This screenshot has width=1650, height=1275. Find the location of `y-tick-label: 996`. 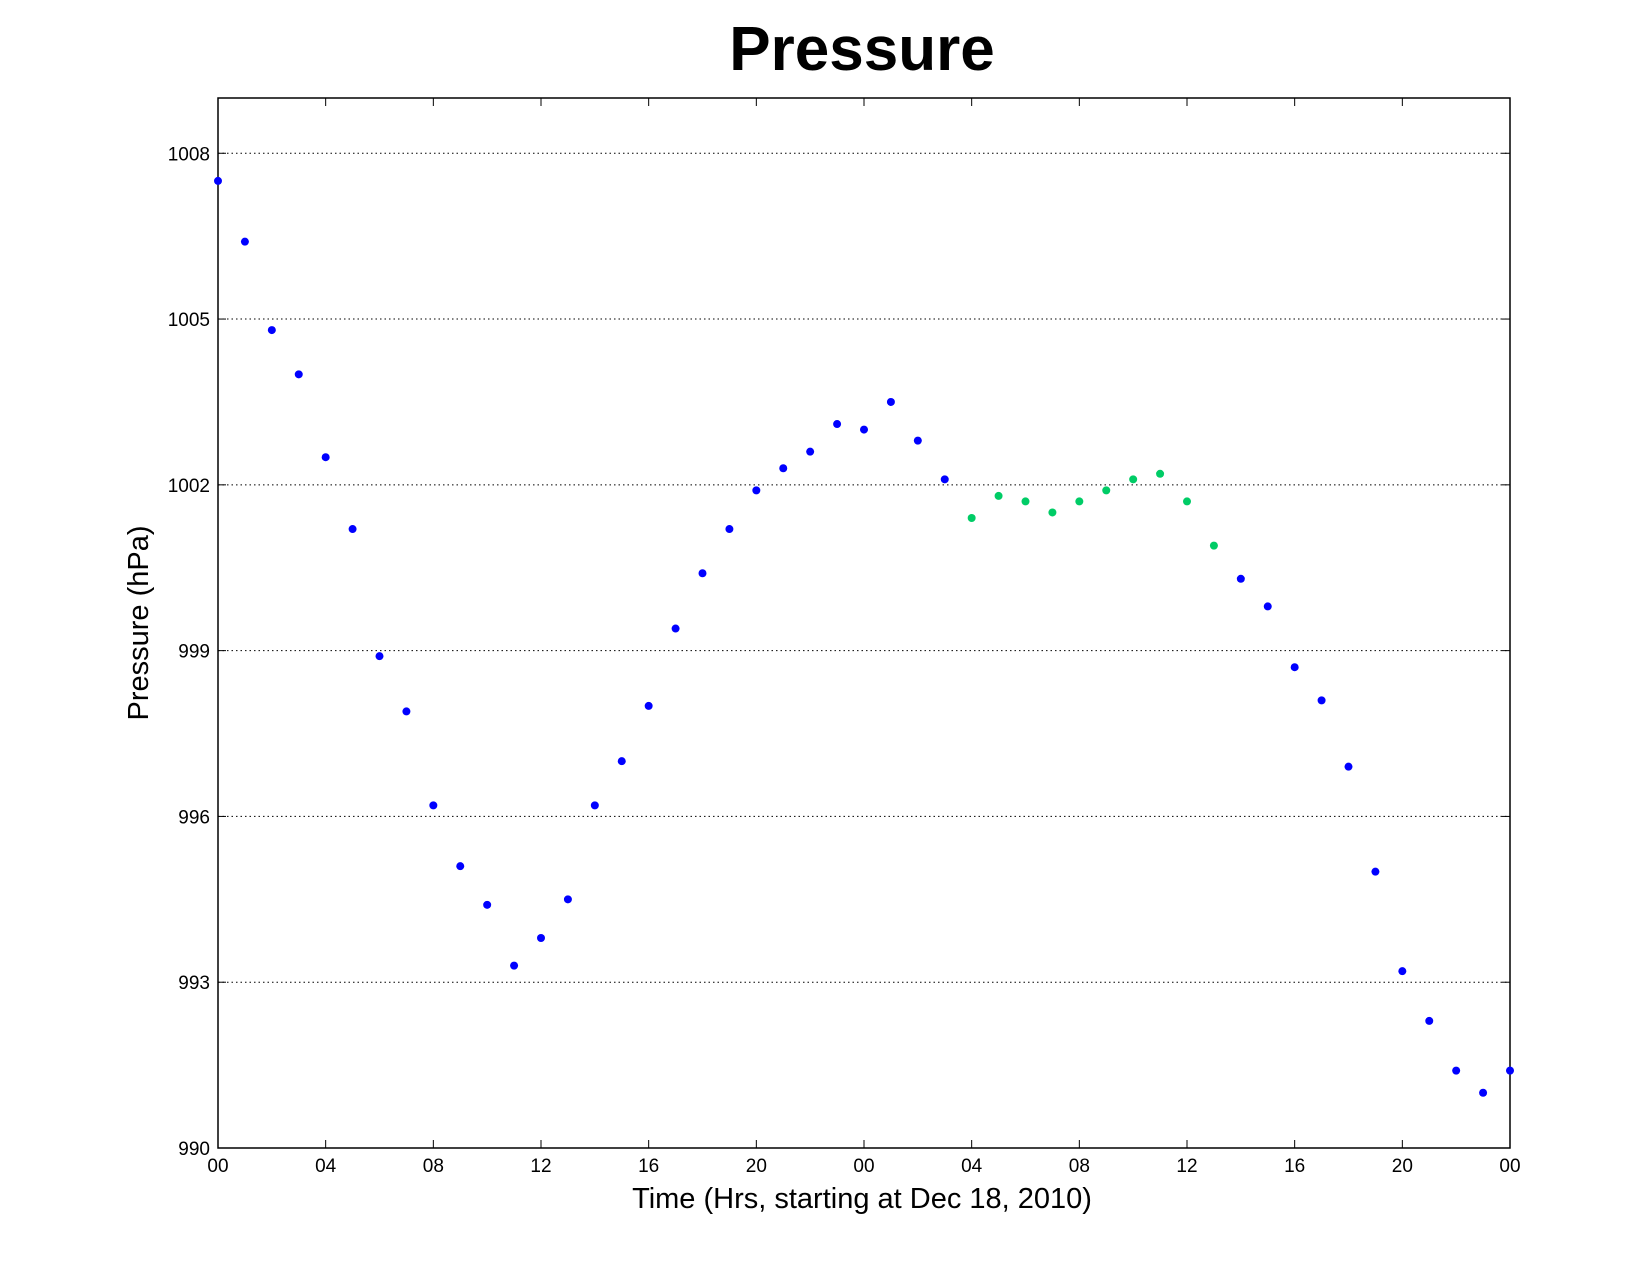

y-tick-label: 996 is located at coordinates (194, 817).